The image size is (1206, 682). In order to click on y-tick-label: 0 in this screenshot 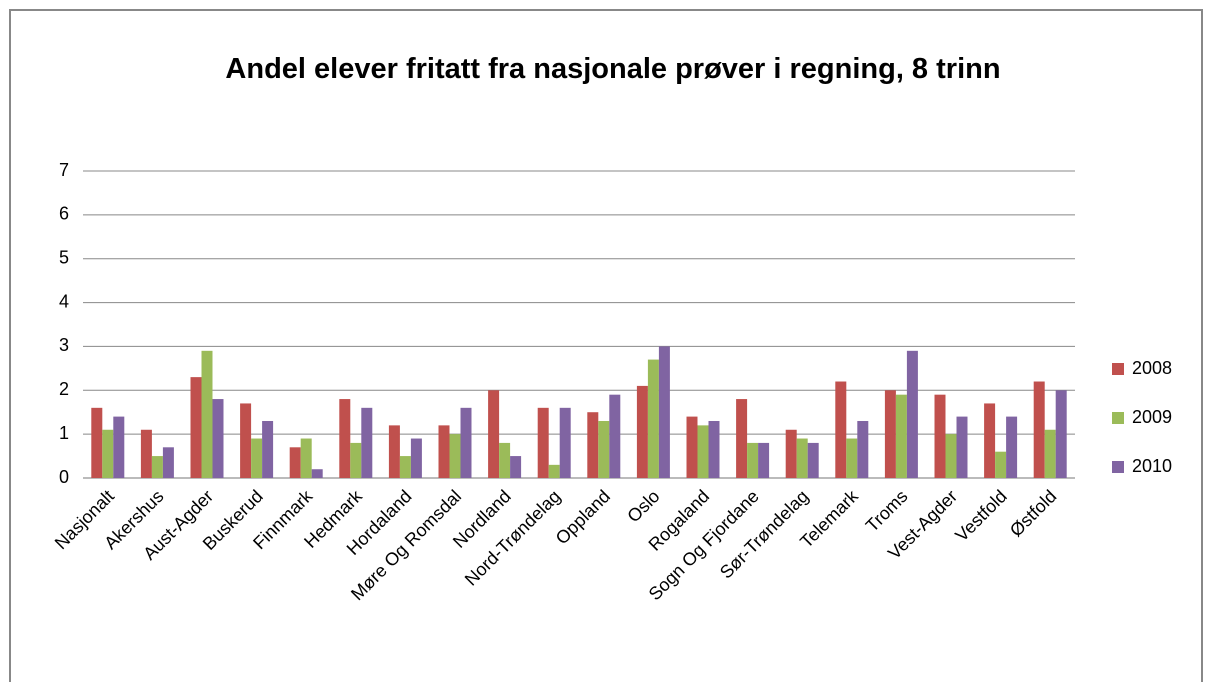, I will do `click(64, 477)`.